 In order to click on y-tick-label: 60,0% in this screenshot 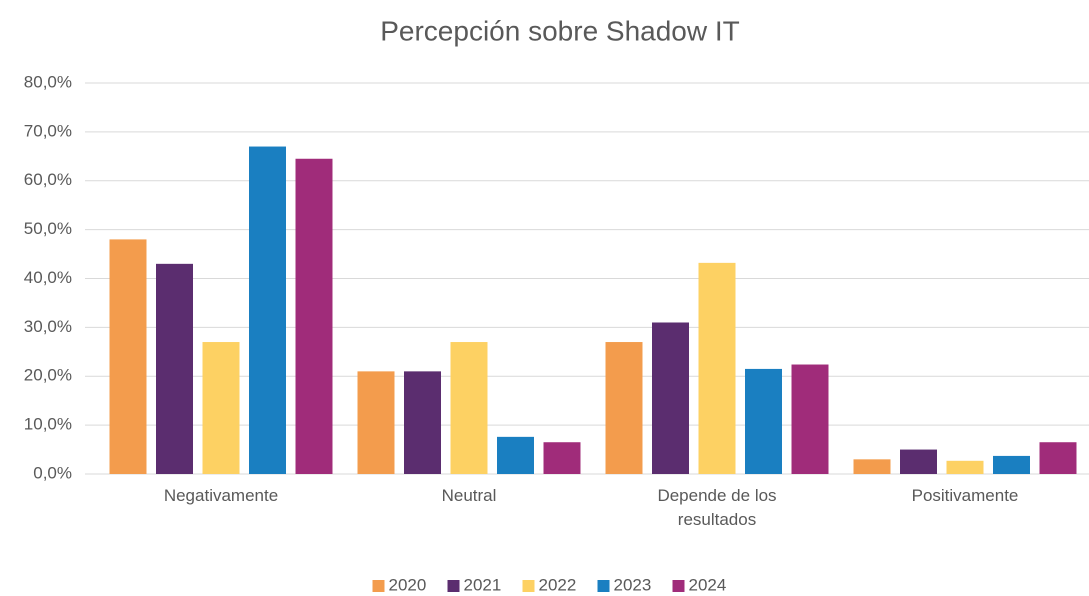, I will do `click(48, 179)`.